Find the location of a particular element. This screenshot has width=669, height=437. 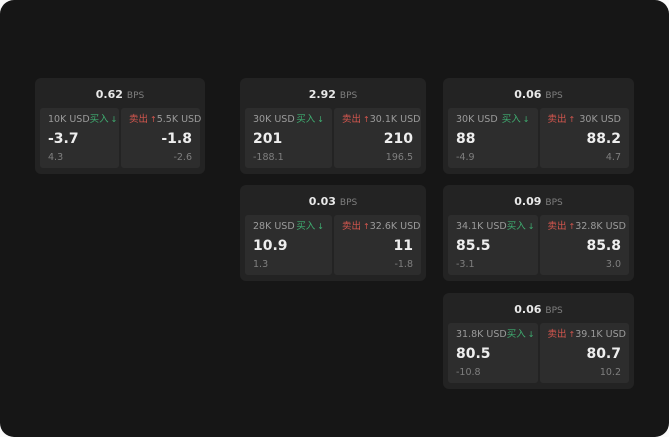

bps-spread-value: 0.62 is located at coordinates (109, 94).